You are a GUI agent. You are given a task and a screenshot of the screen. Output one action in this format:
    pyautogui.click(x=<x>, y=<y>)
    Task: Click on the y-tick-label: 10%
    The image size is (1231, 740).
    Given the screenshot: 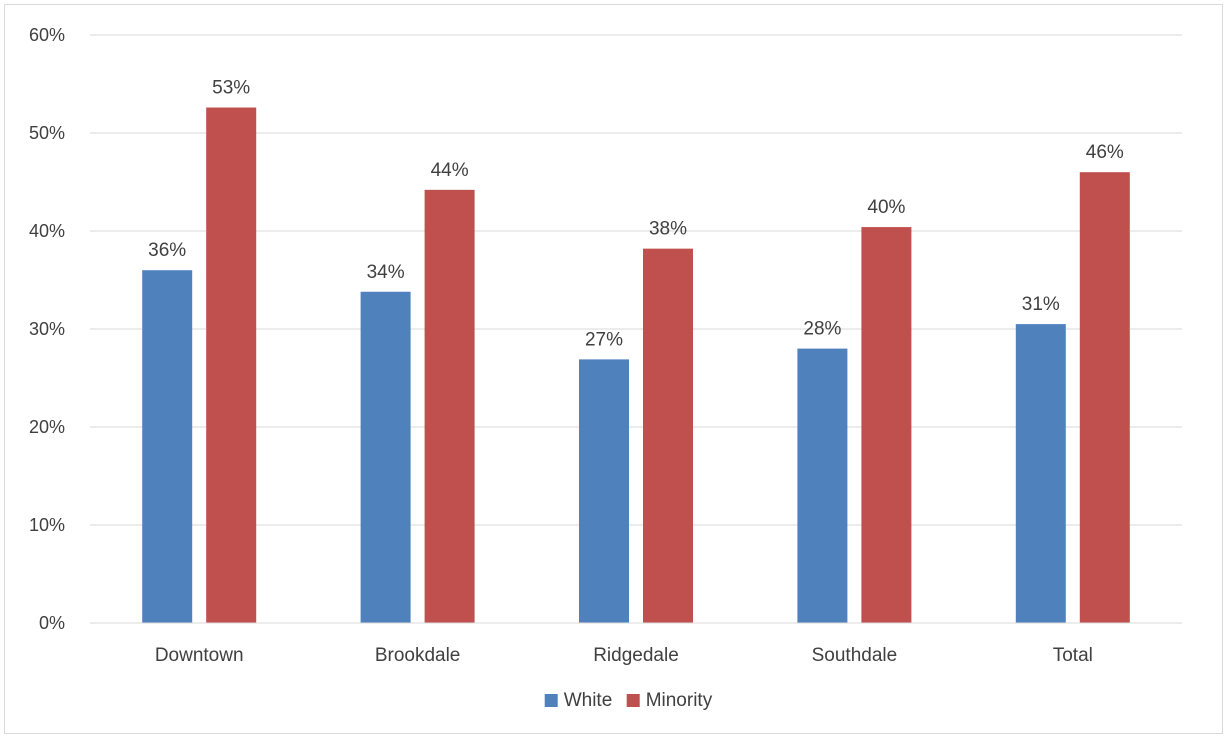 What is the action you would take?
    pyautogui.click(x=47, y=525)
    